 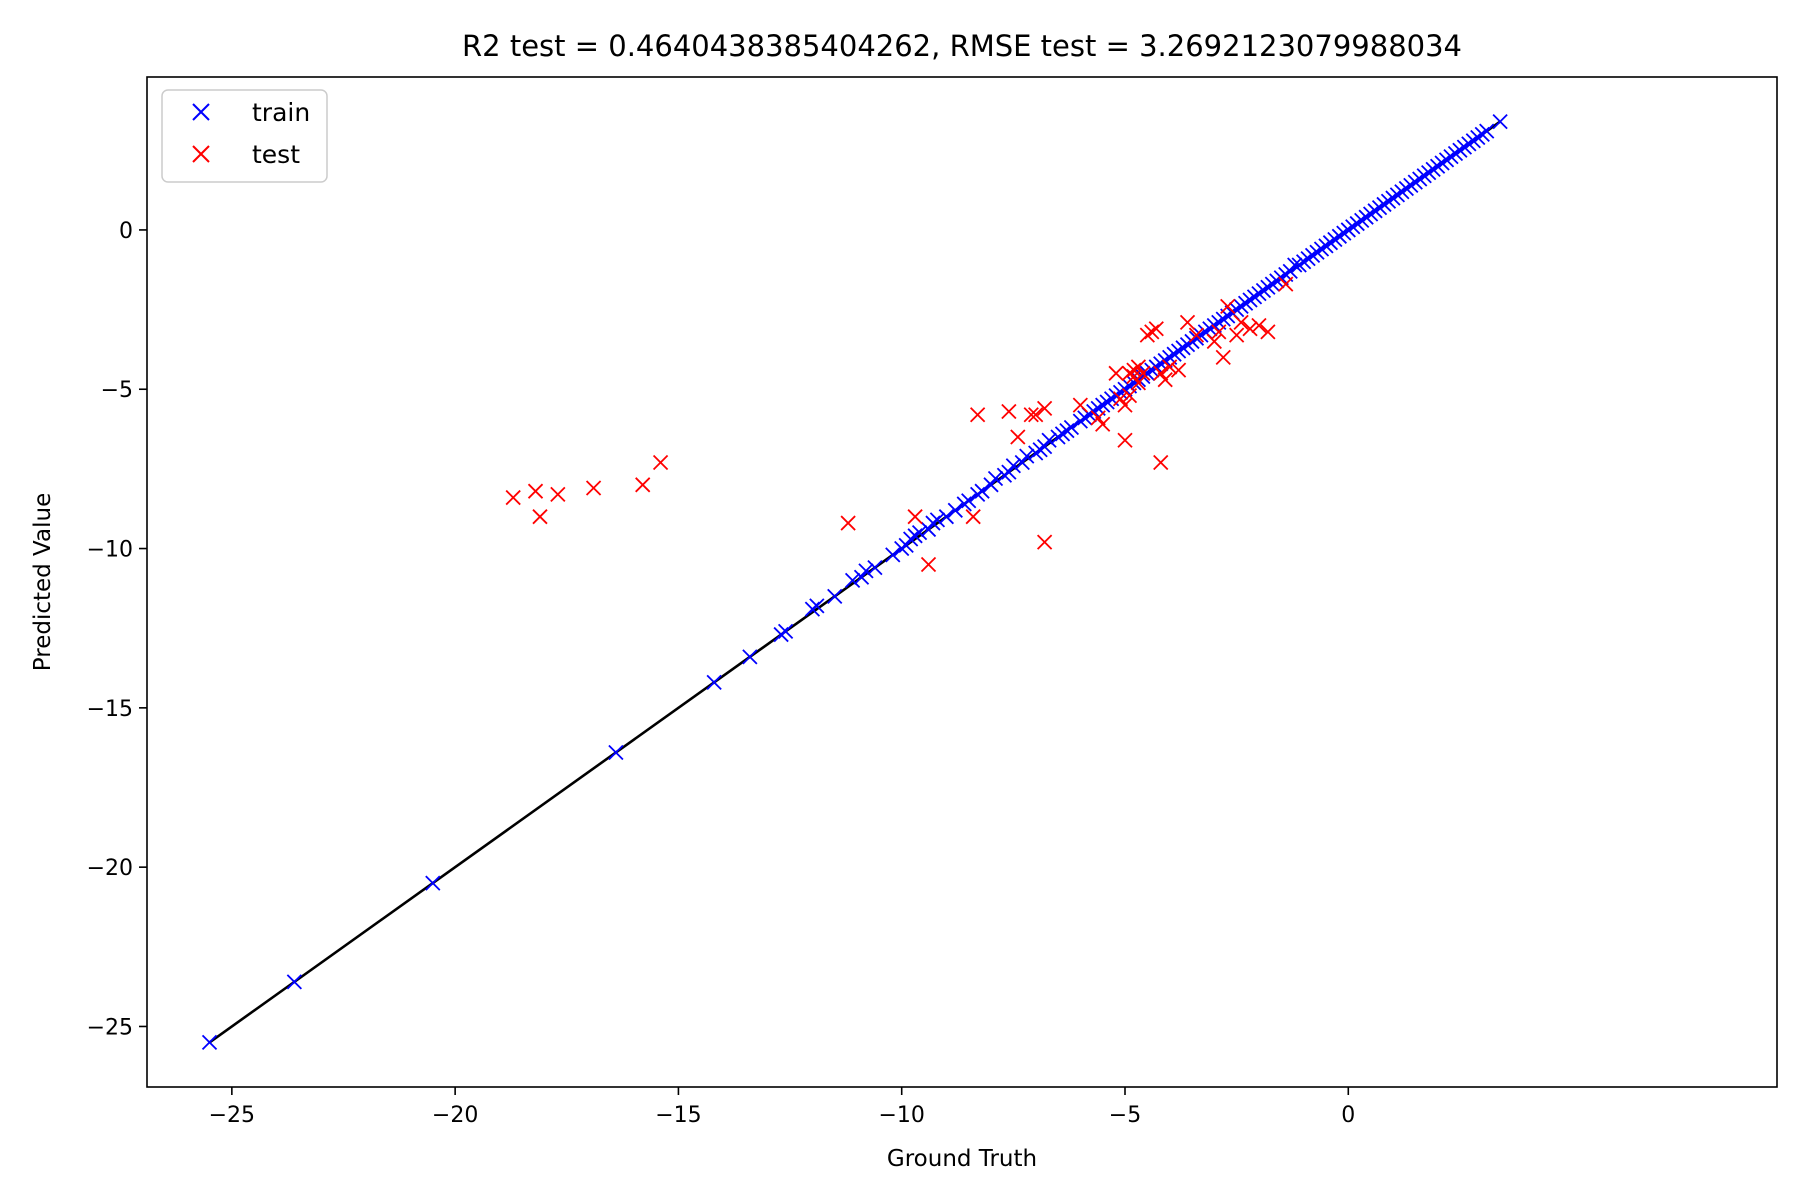 What do you see at coordinates (678, 1115) in the screenshot?
I see `x-tick-label: −15` at bounding box center [678, 1115].